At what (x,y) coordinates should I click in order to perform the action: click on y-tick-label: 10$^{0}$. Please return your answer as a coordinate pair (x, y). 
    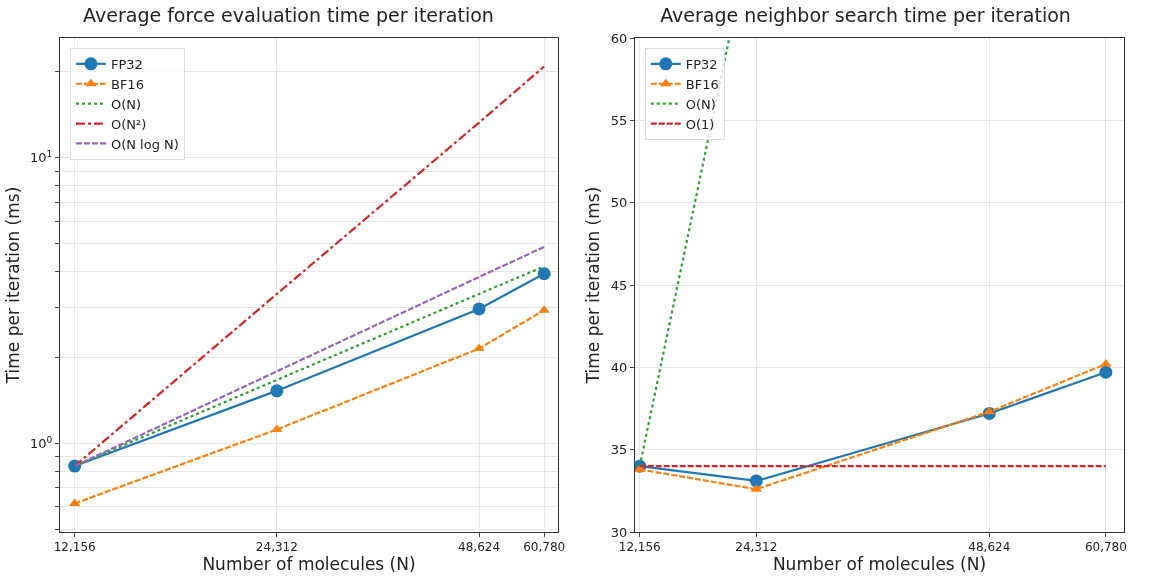
    Looking at the image, I should click on (41, 443).